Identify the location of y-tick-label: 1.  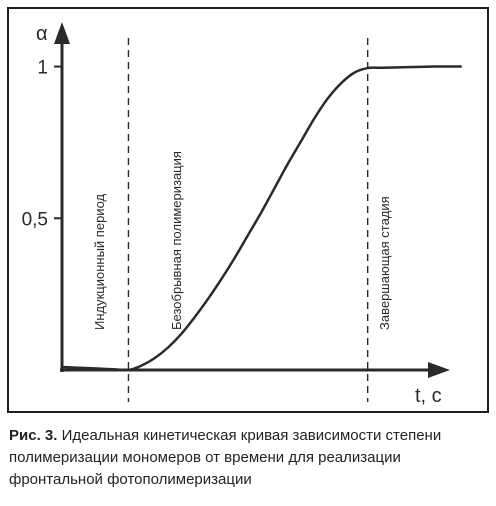
(42, 68).